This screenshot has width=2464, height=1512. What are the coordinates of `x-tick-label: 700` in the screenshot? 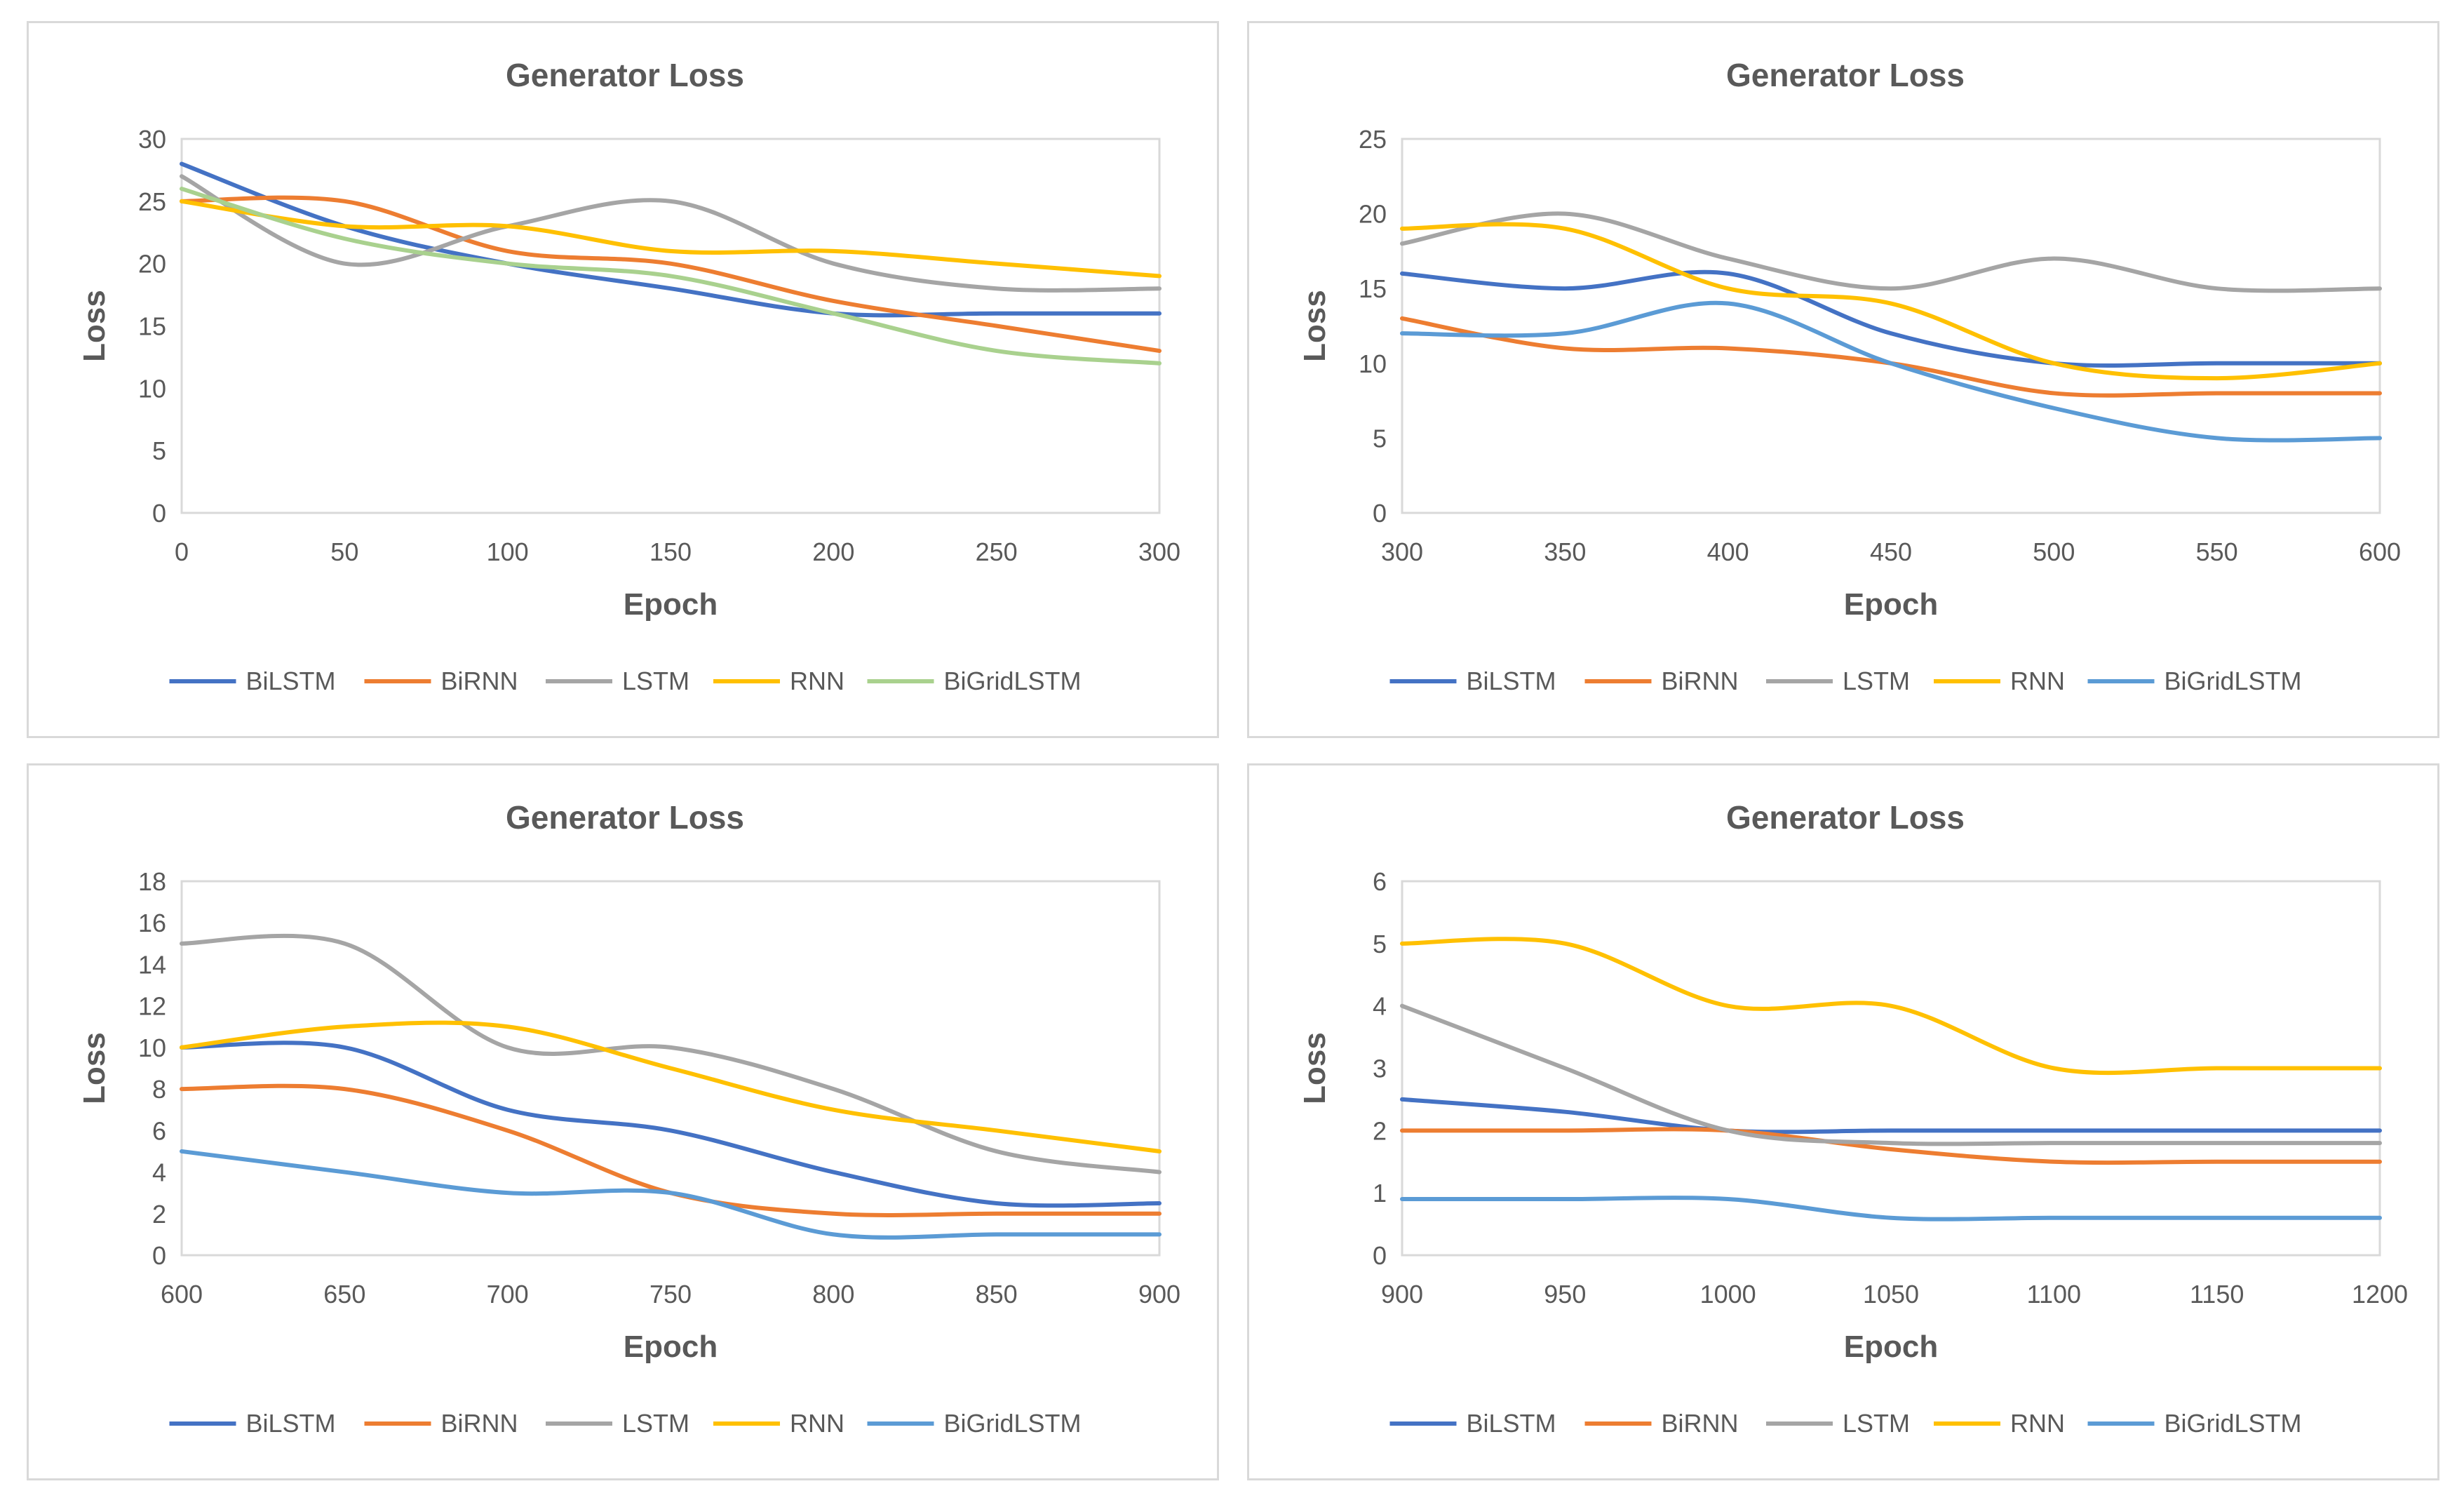 It's located at (508, 1294).